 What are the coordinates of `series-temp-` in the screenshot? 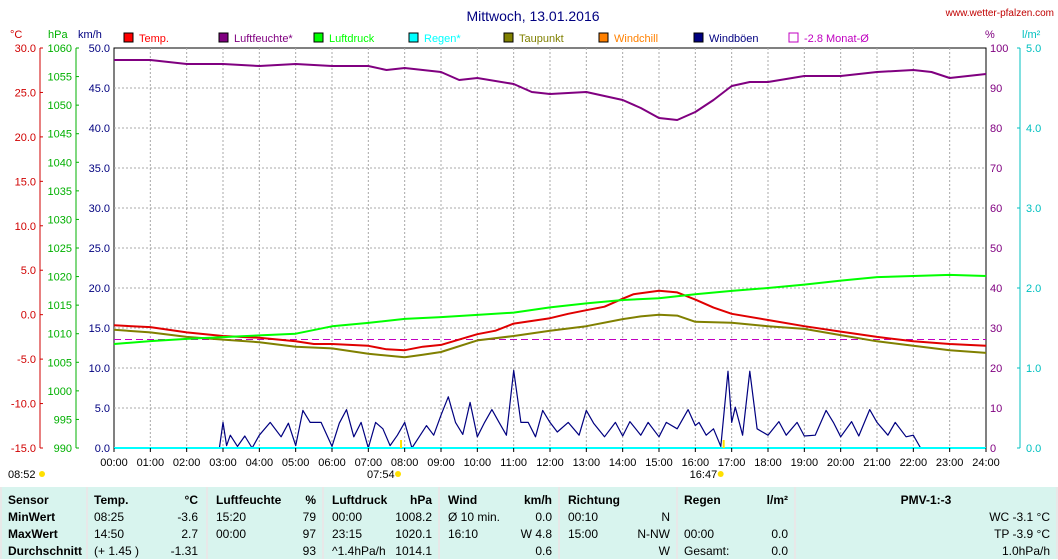 It's located at (550, 320).